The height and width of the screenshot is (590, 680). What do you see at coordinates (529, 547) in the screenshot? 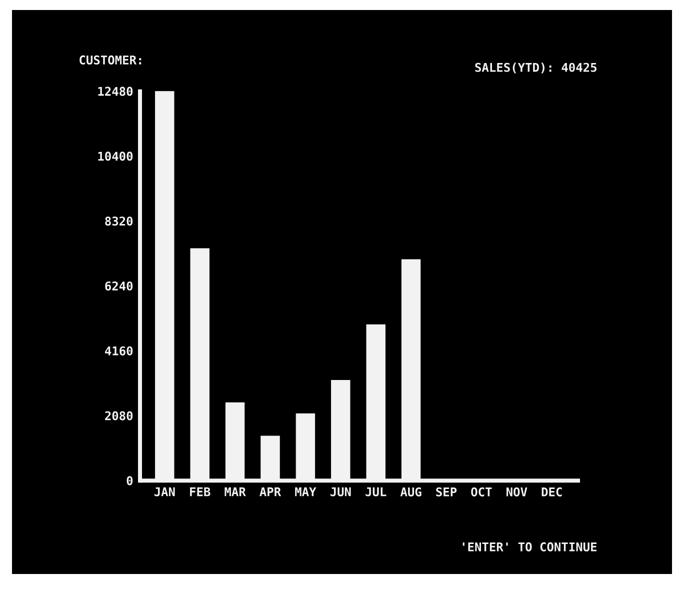
I see `text: 'ENTER' TO CONTINUE` at bounding box center [529, 547].